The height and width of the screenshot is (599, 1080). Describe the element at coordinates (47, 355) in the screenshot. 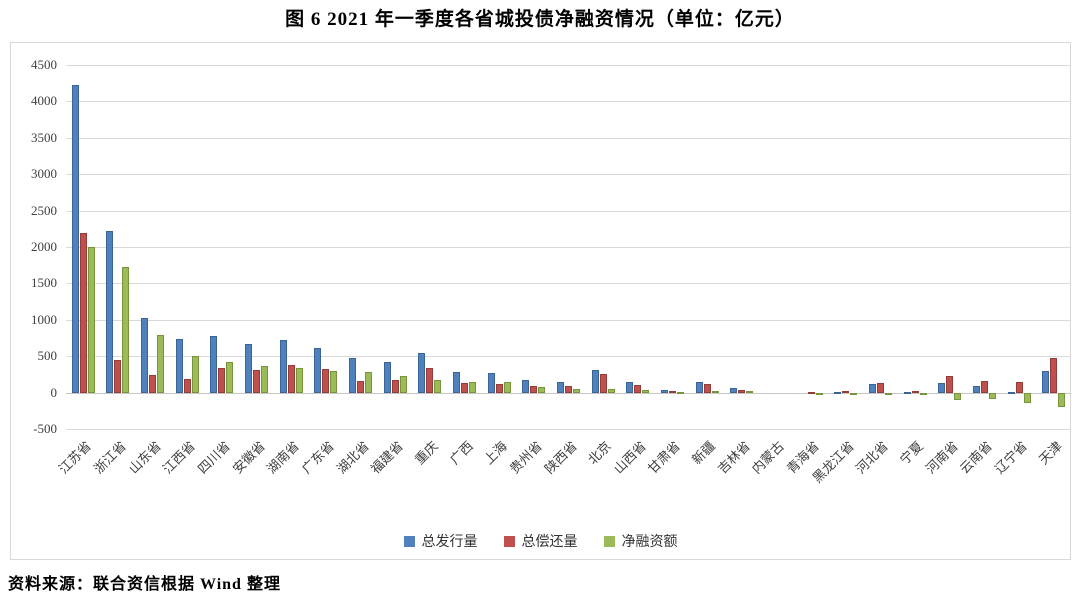

I see `y-axis-tick-label: 500` at that location.